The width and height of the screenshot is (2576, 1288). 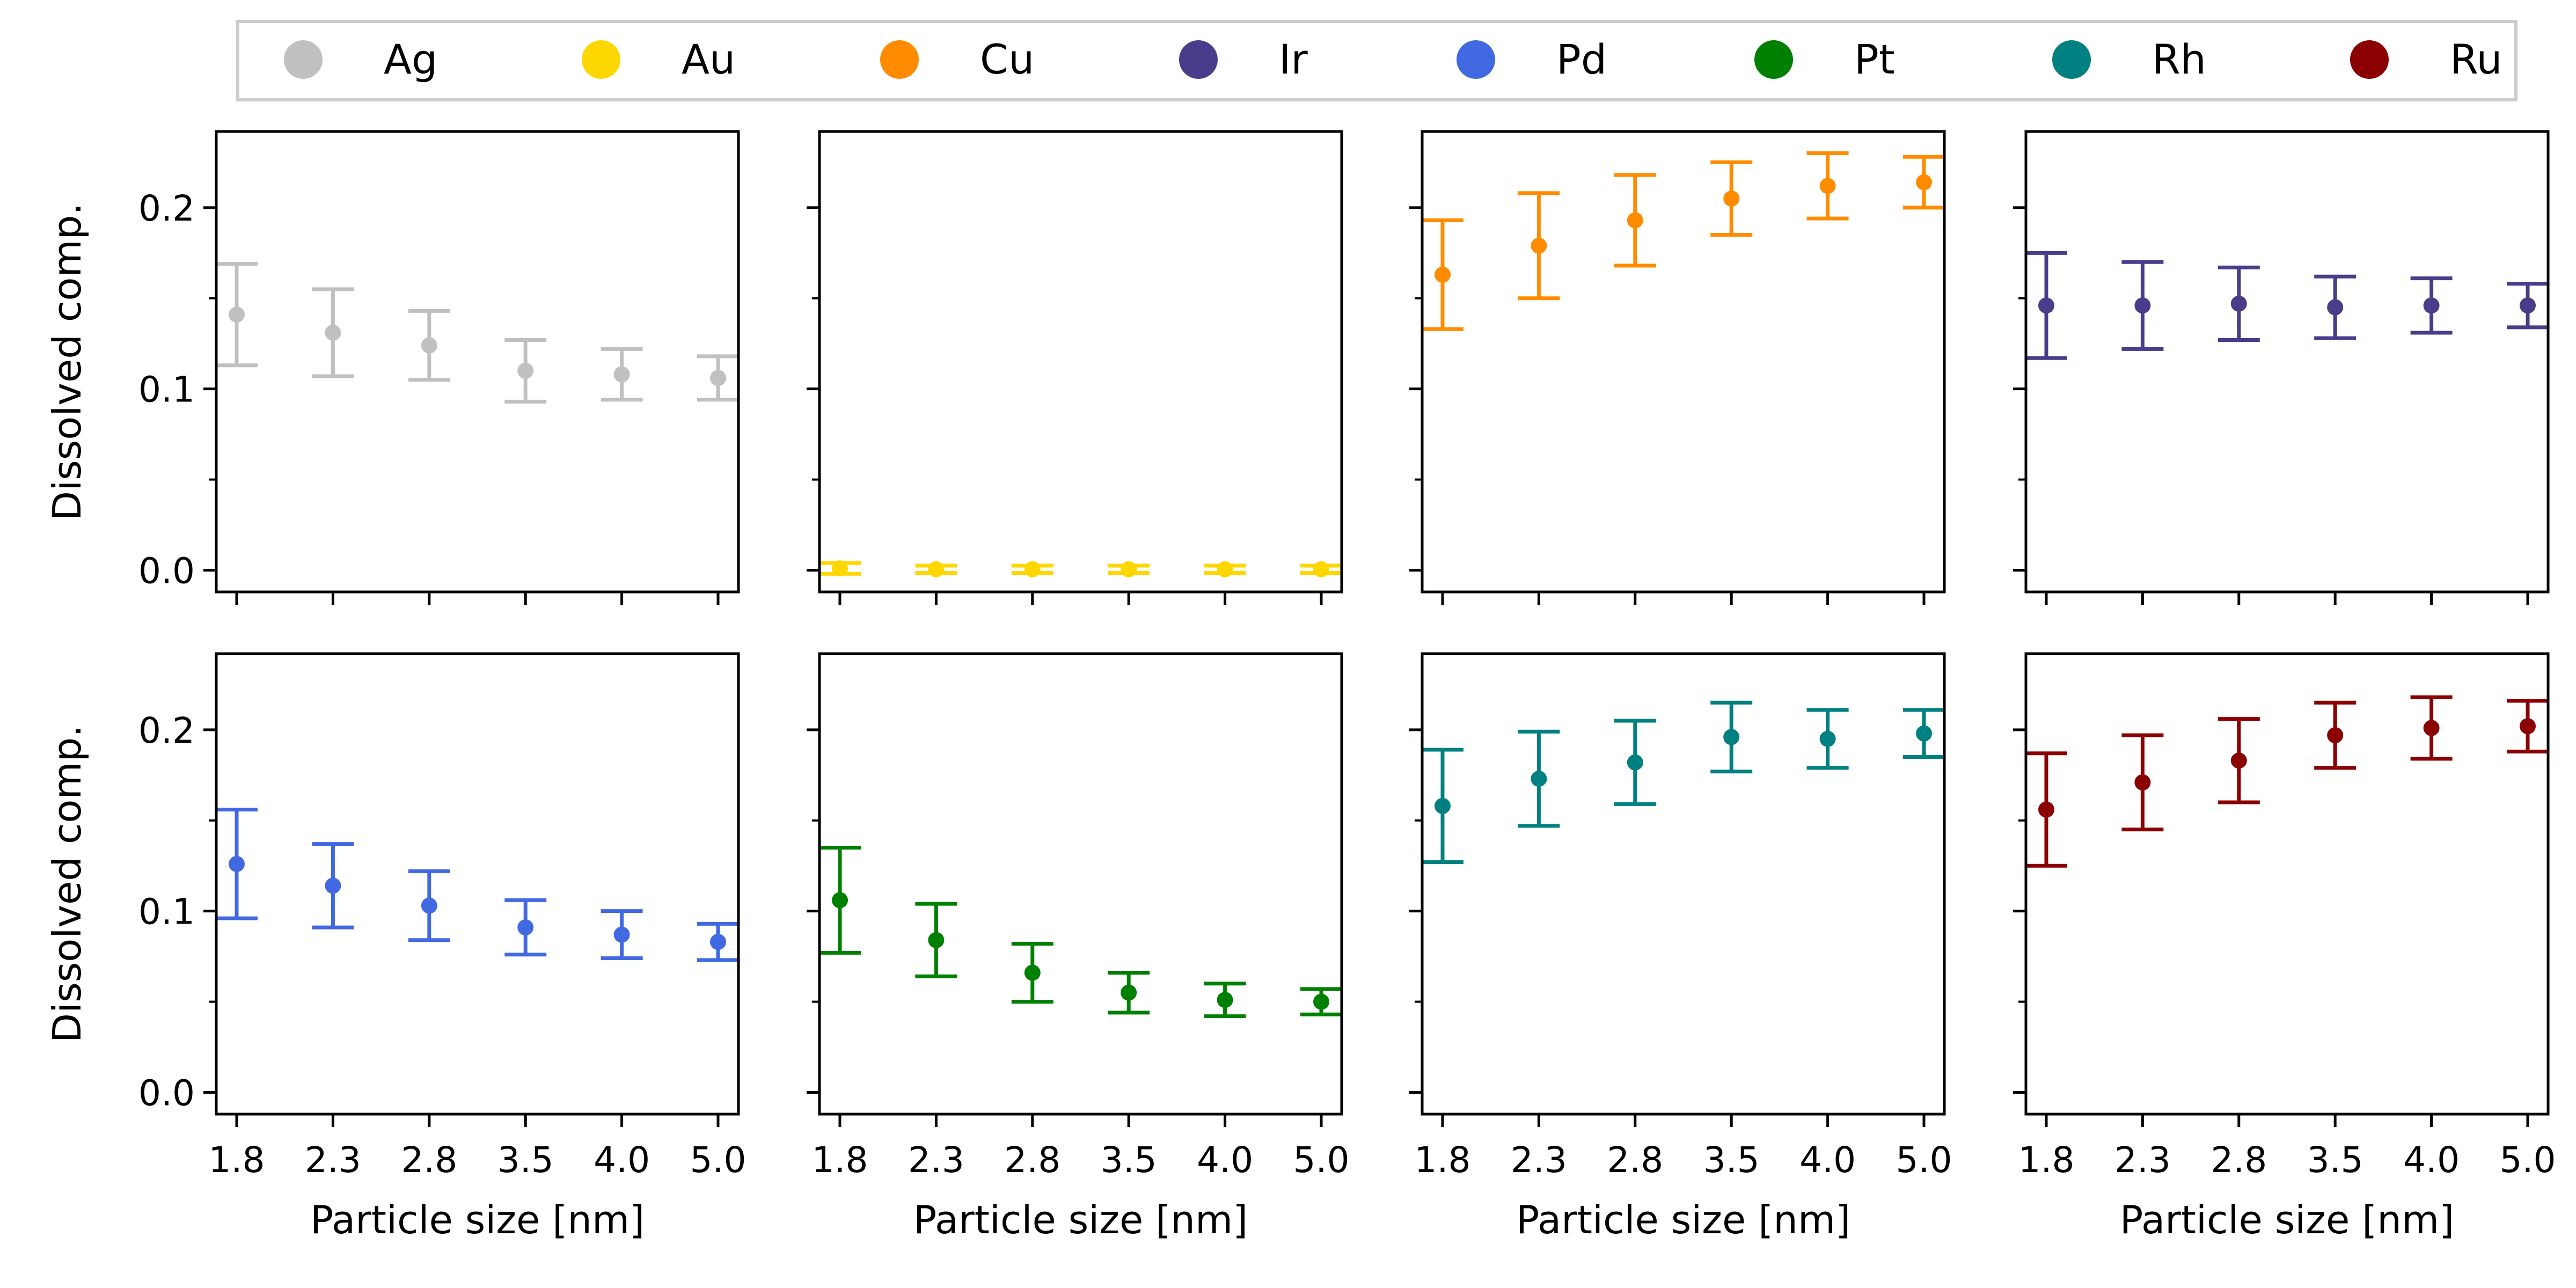 What do you see at coordinates (237, 1160) in the screenshot?
I see `x-tick-label: 1.8` at bounding box center [237, 1160].